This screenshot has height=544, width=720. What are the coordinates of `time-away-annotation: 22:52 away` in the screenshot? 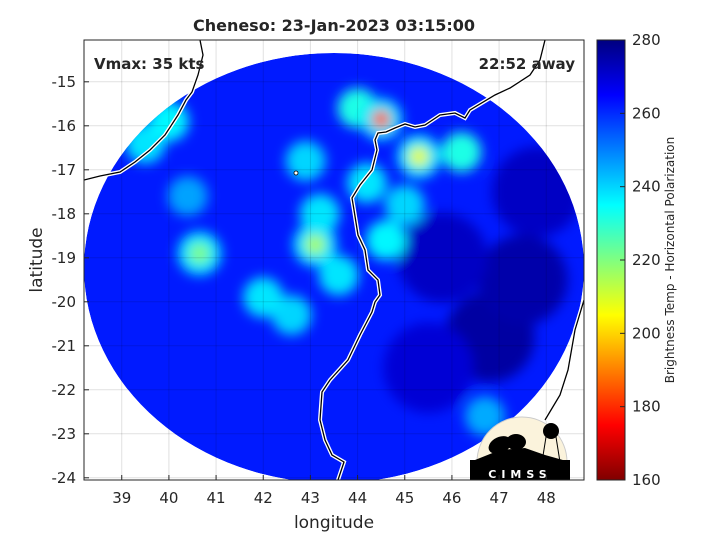 It's located at (527, 64).